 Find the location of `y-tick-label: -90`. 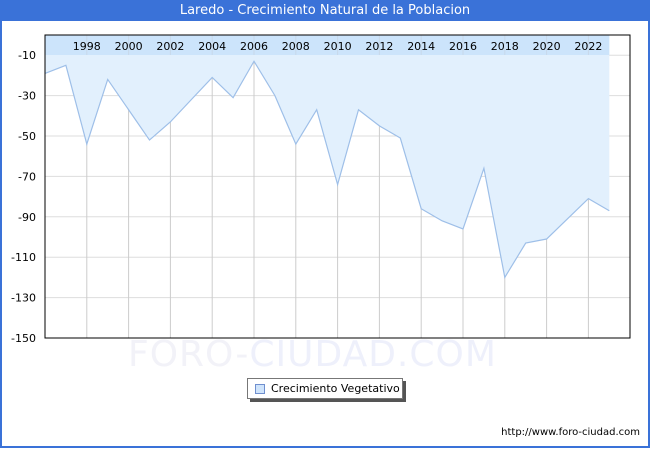

y-tick-label: -90 is located at coordinates (27, 217).